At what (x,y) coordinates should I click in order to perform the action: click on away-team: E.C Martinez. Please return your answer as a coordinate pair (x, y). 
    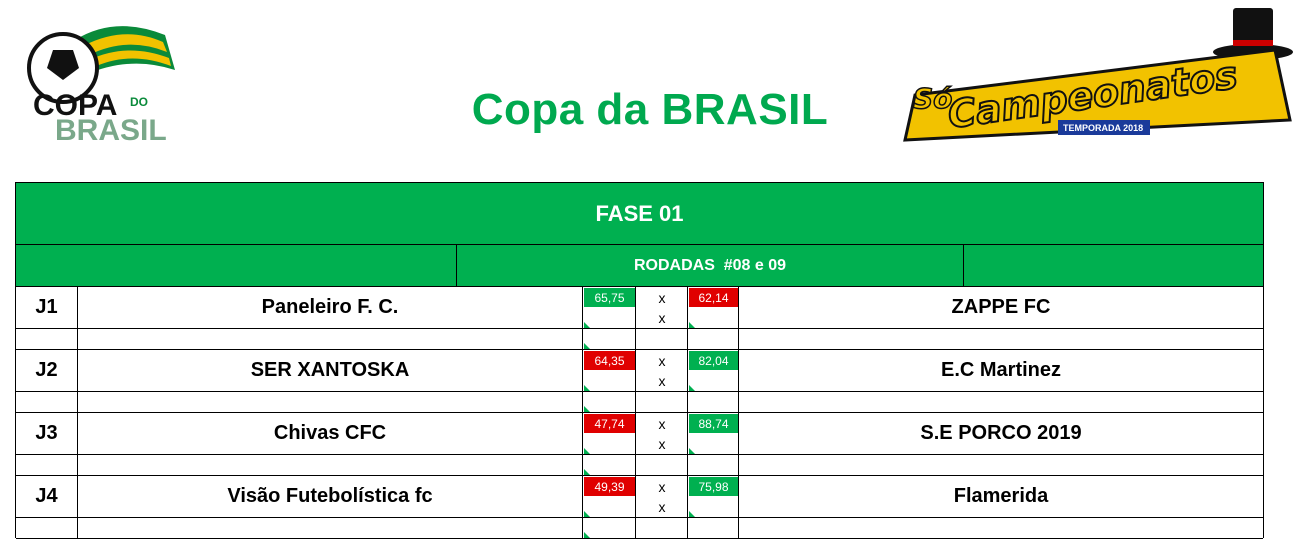
    Looking at the image, I should click on (1001, 371).